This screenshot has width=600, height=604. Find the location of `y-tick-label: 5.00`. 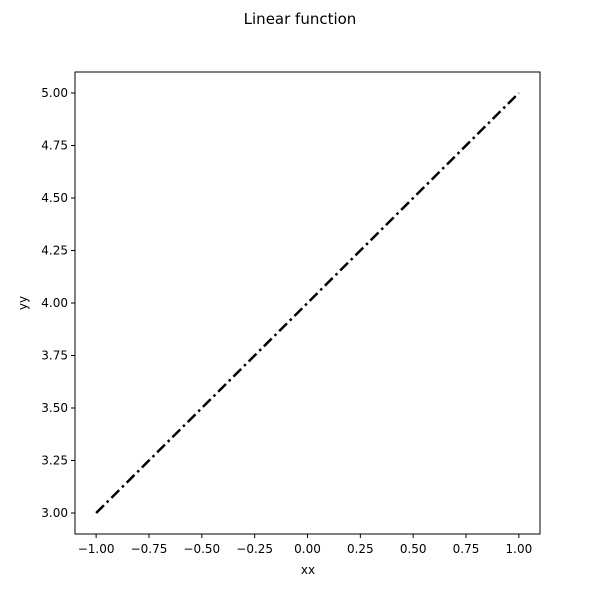

y-tick-label: 5.00 is located at coordinates (54, 93).